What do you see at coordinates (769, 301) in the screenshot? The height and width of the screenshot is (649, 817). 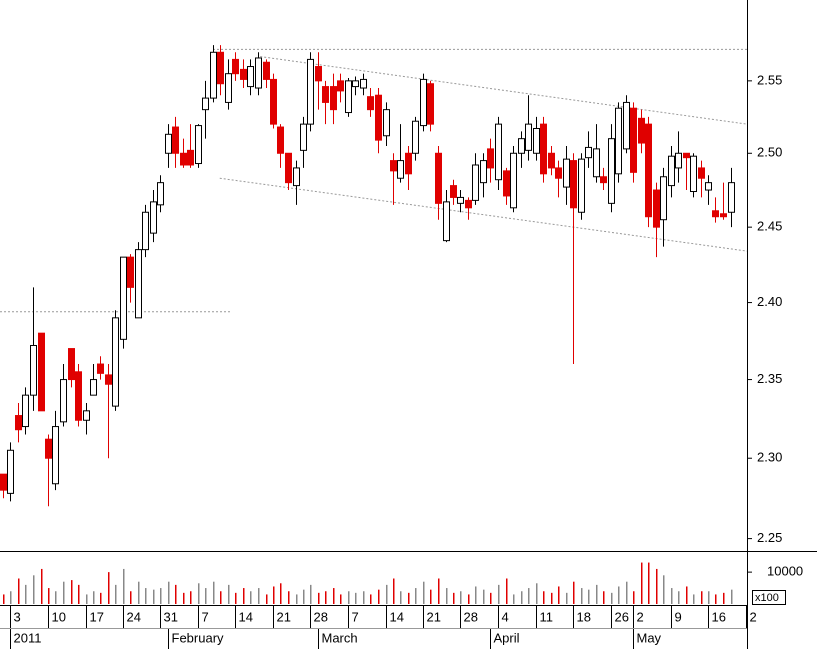 I see `y-tick-label: 2.40` at bounding box center [769, 301].